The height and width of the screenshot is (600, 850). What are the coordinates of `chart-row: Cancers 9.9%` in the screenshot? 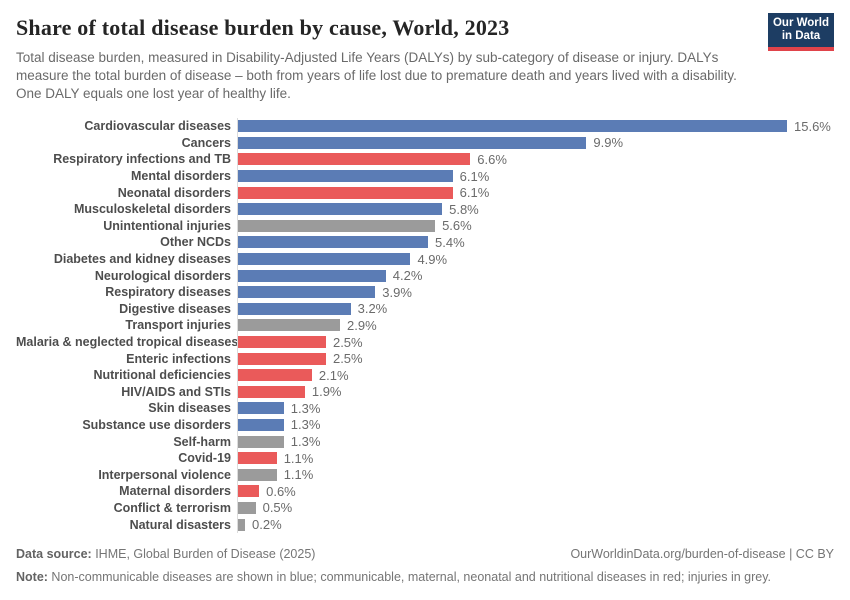 It's located at (425, 143).